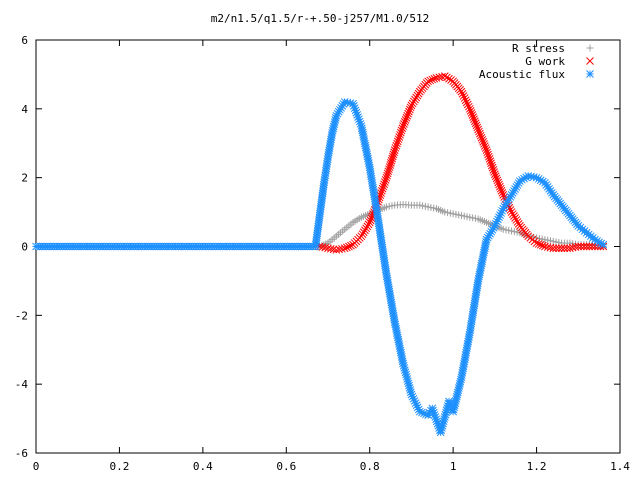 The image size is (640, 480). What do you see at coordinates (119, 466) in the screenshot?
I see `x-tick-label: 0.2` at bounding box center [119, 466].